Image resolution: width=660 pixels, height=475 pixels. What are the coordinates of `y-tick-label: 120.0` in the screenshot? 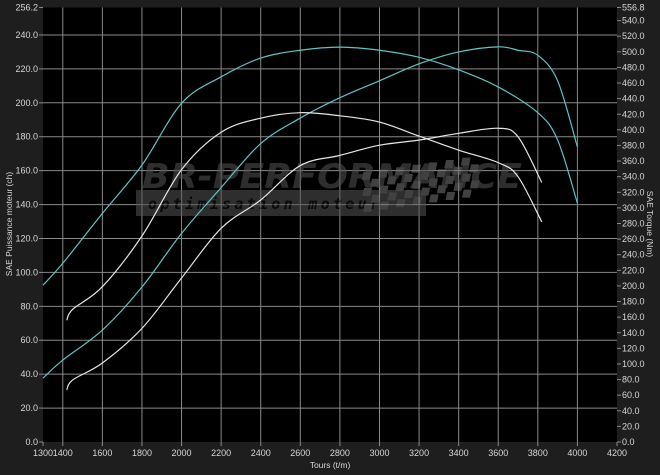 It's located at (26, 238).